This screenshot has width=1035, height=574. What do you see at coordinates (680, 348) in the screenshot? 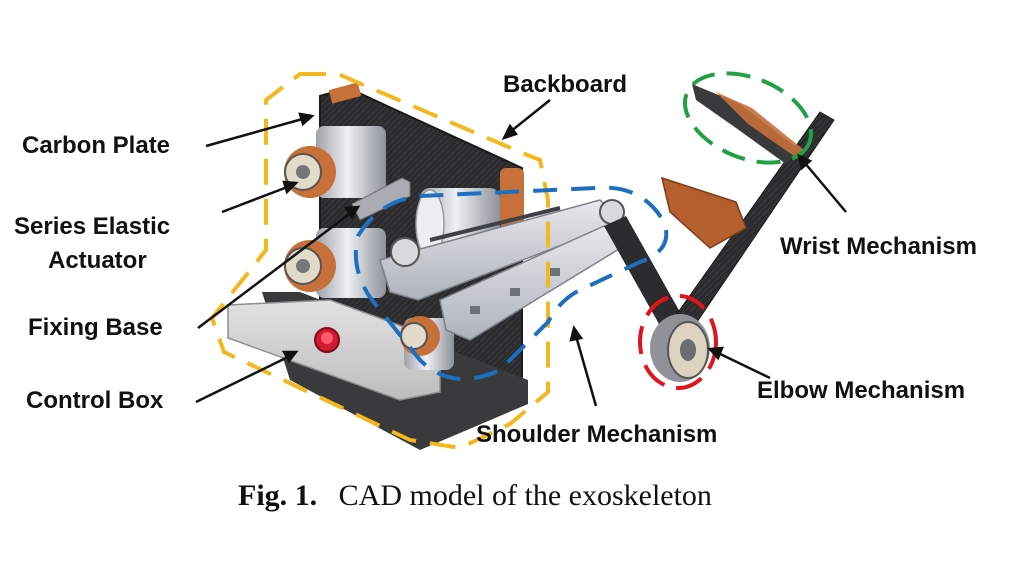
I see `elbow-joint` at bounding box center [680, 348].